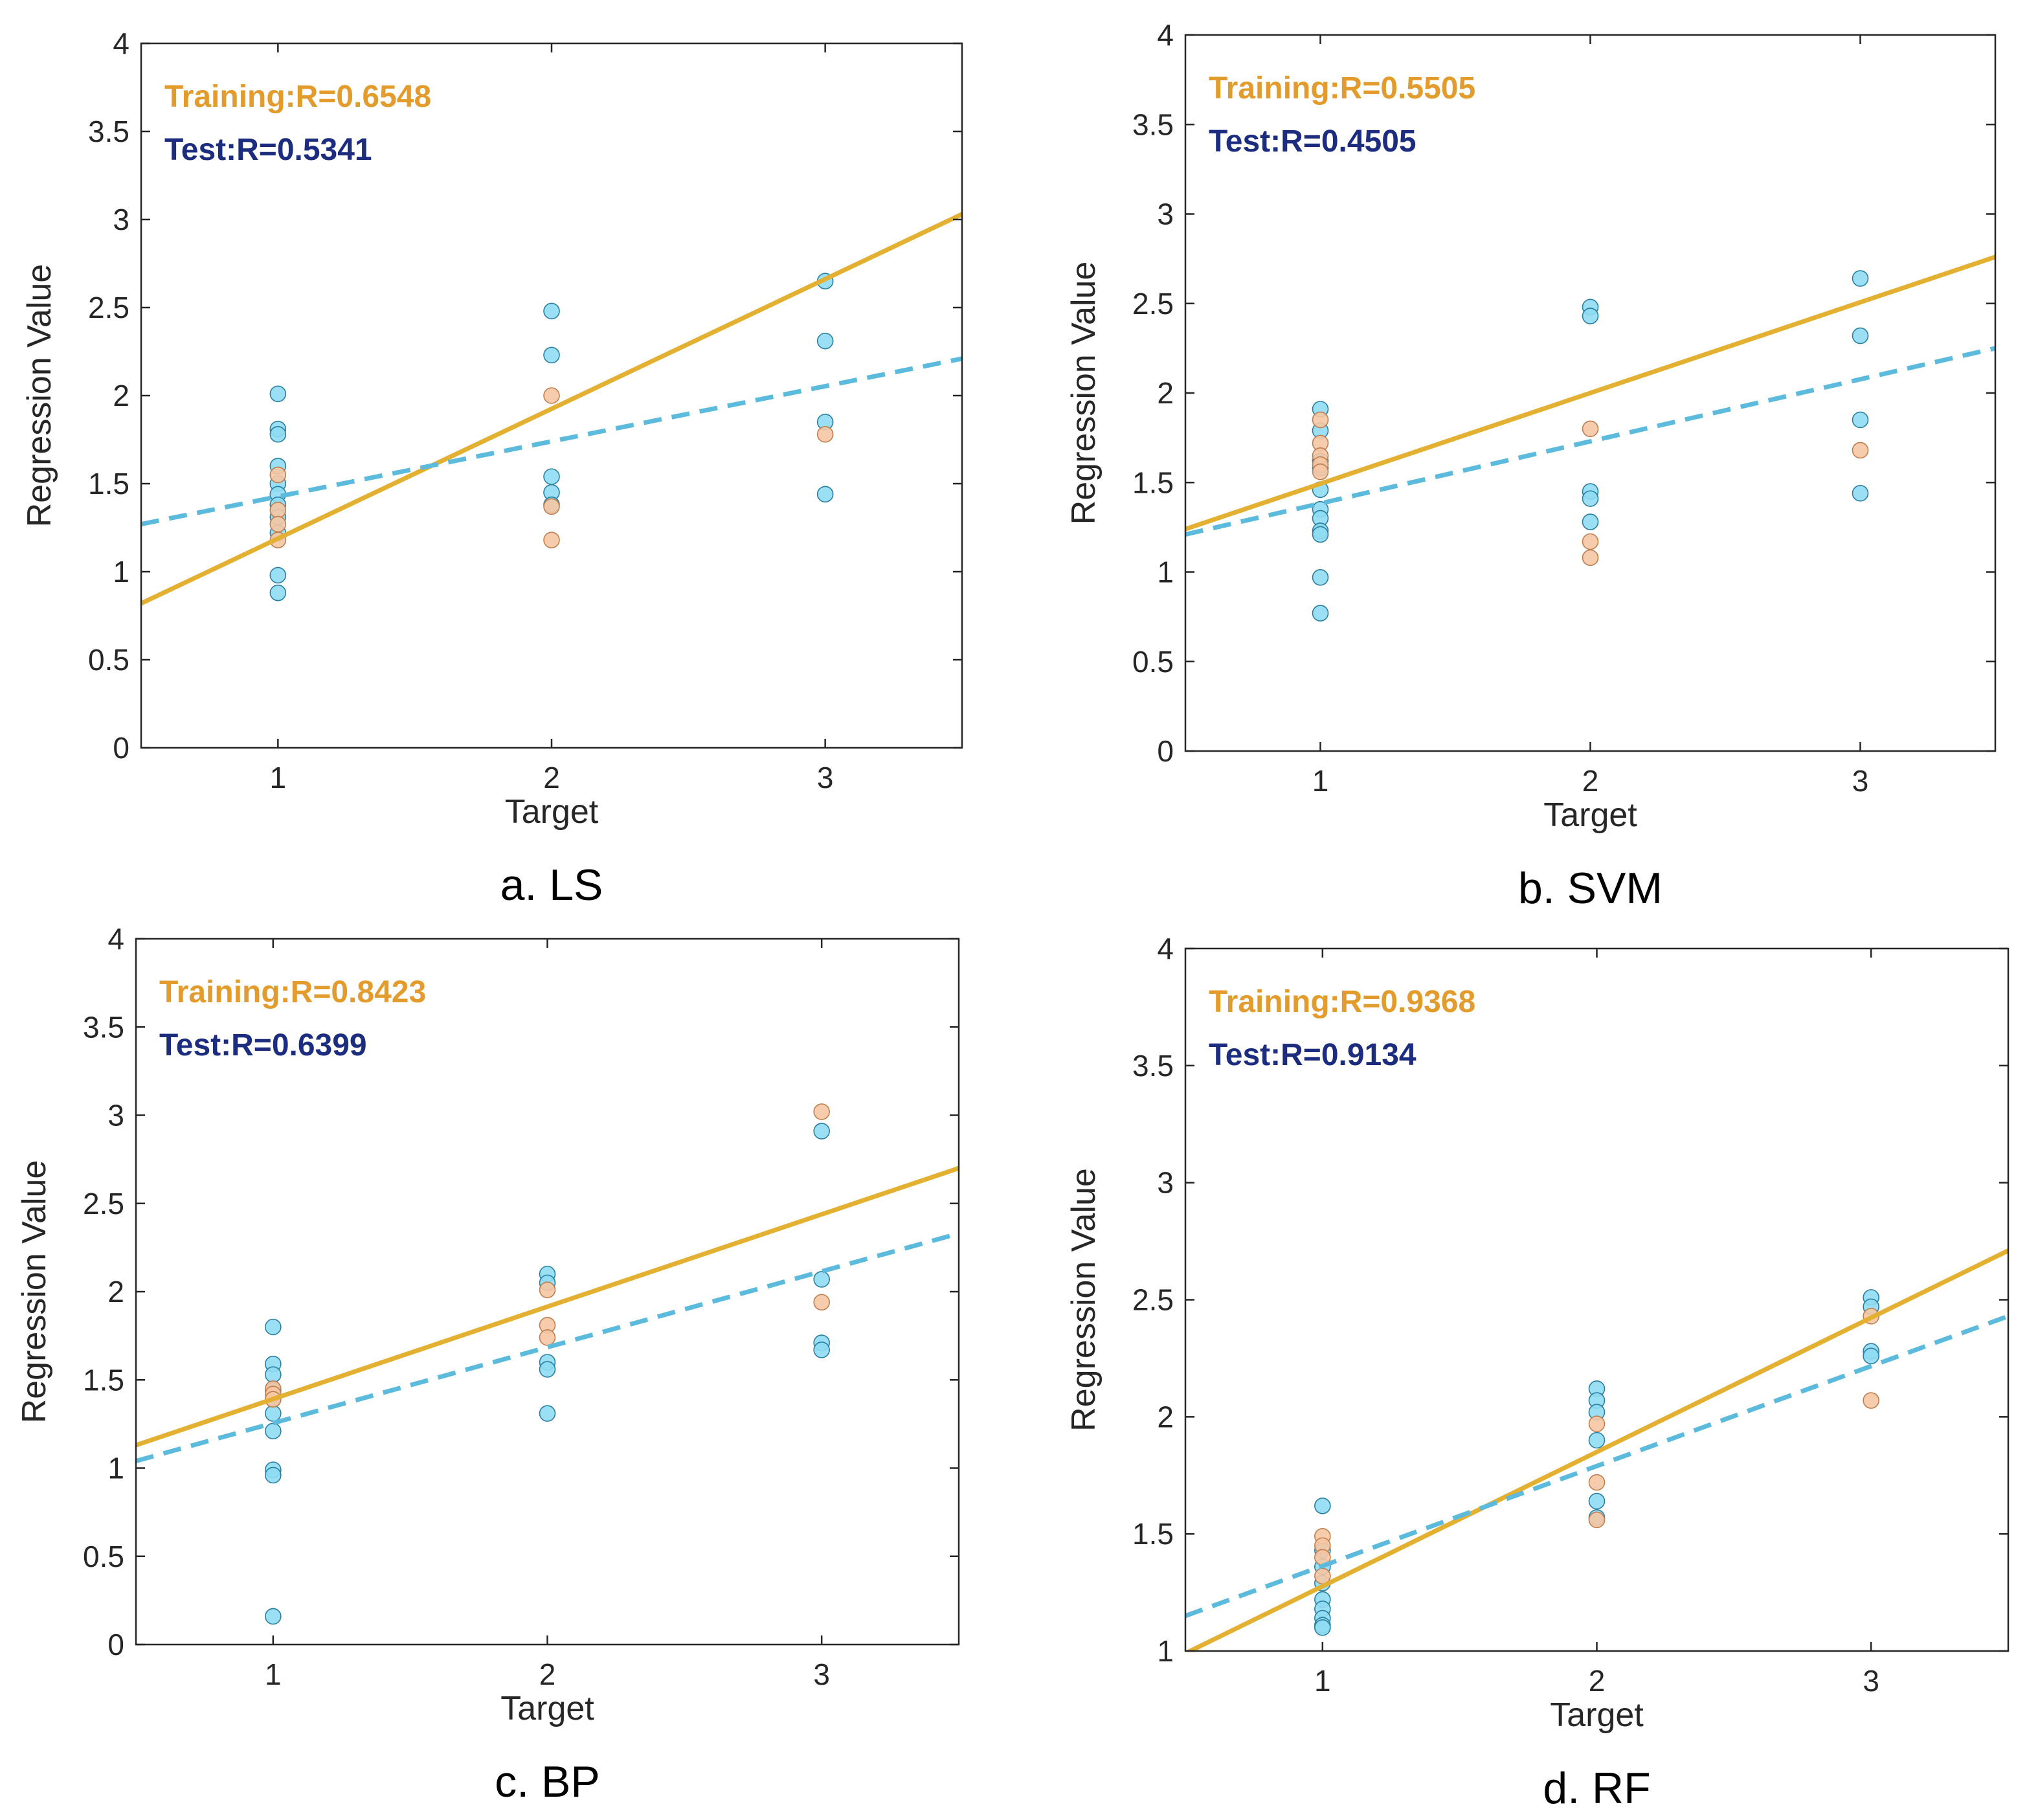 The width and height of the screenshot is (2027, 1820). I want to click on test-r-annotation: Test:R=0.5341, so click(268, 150).